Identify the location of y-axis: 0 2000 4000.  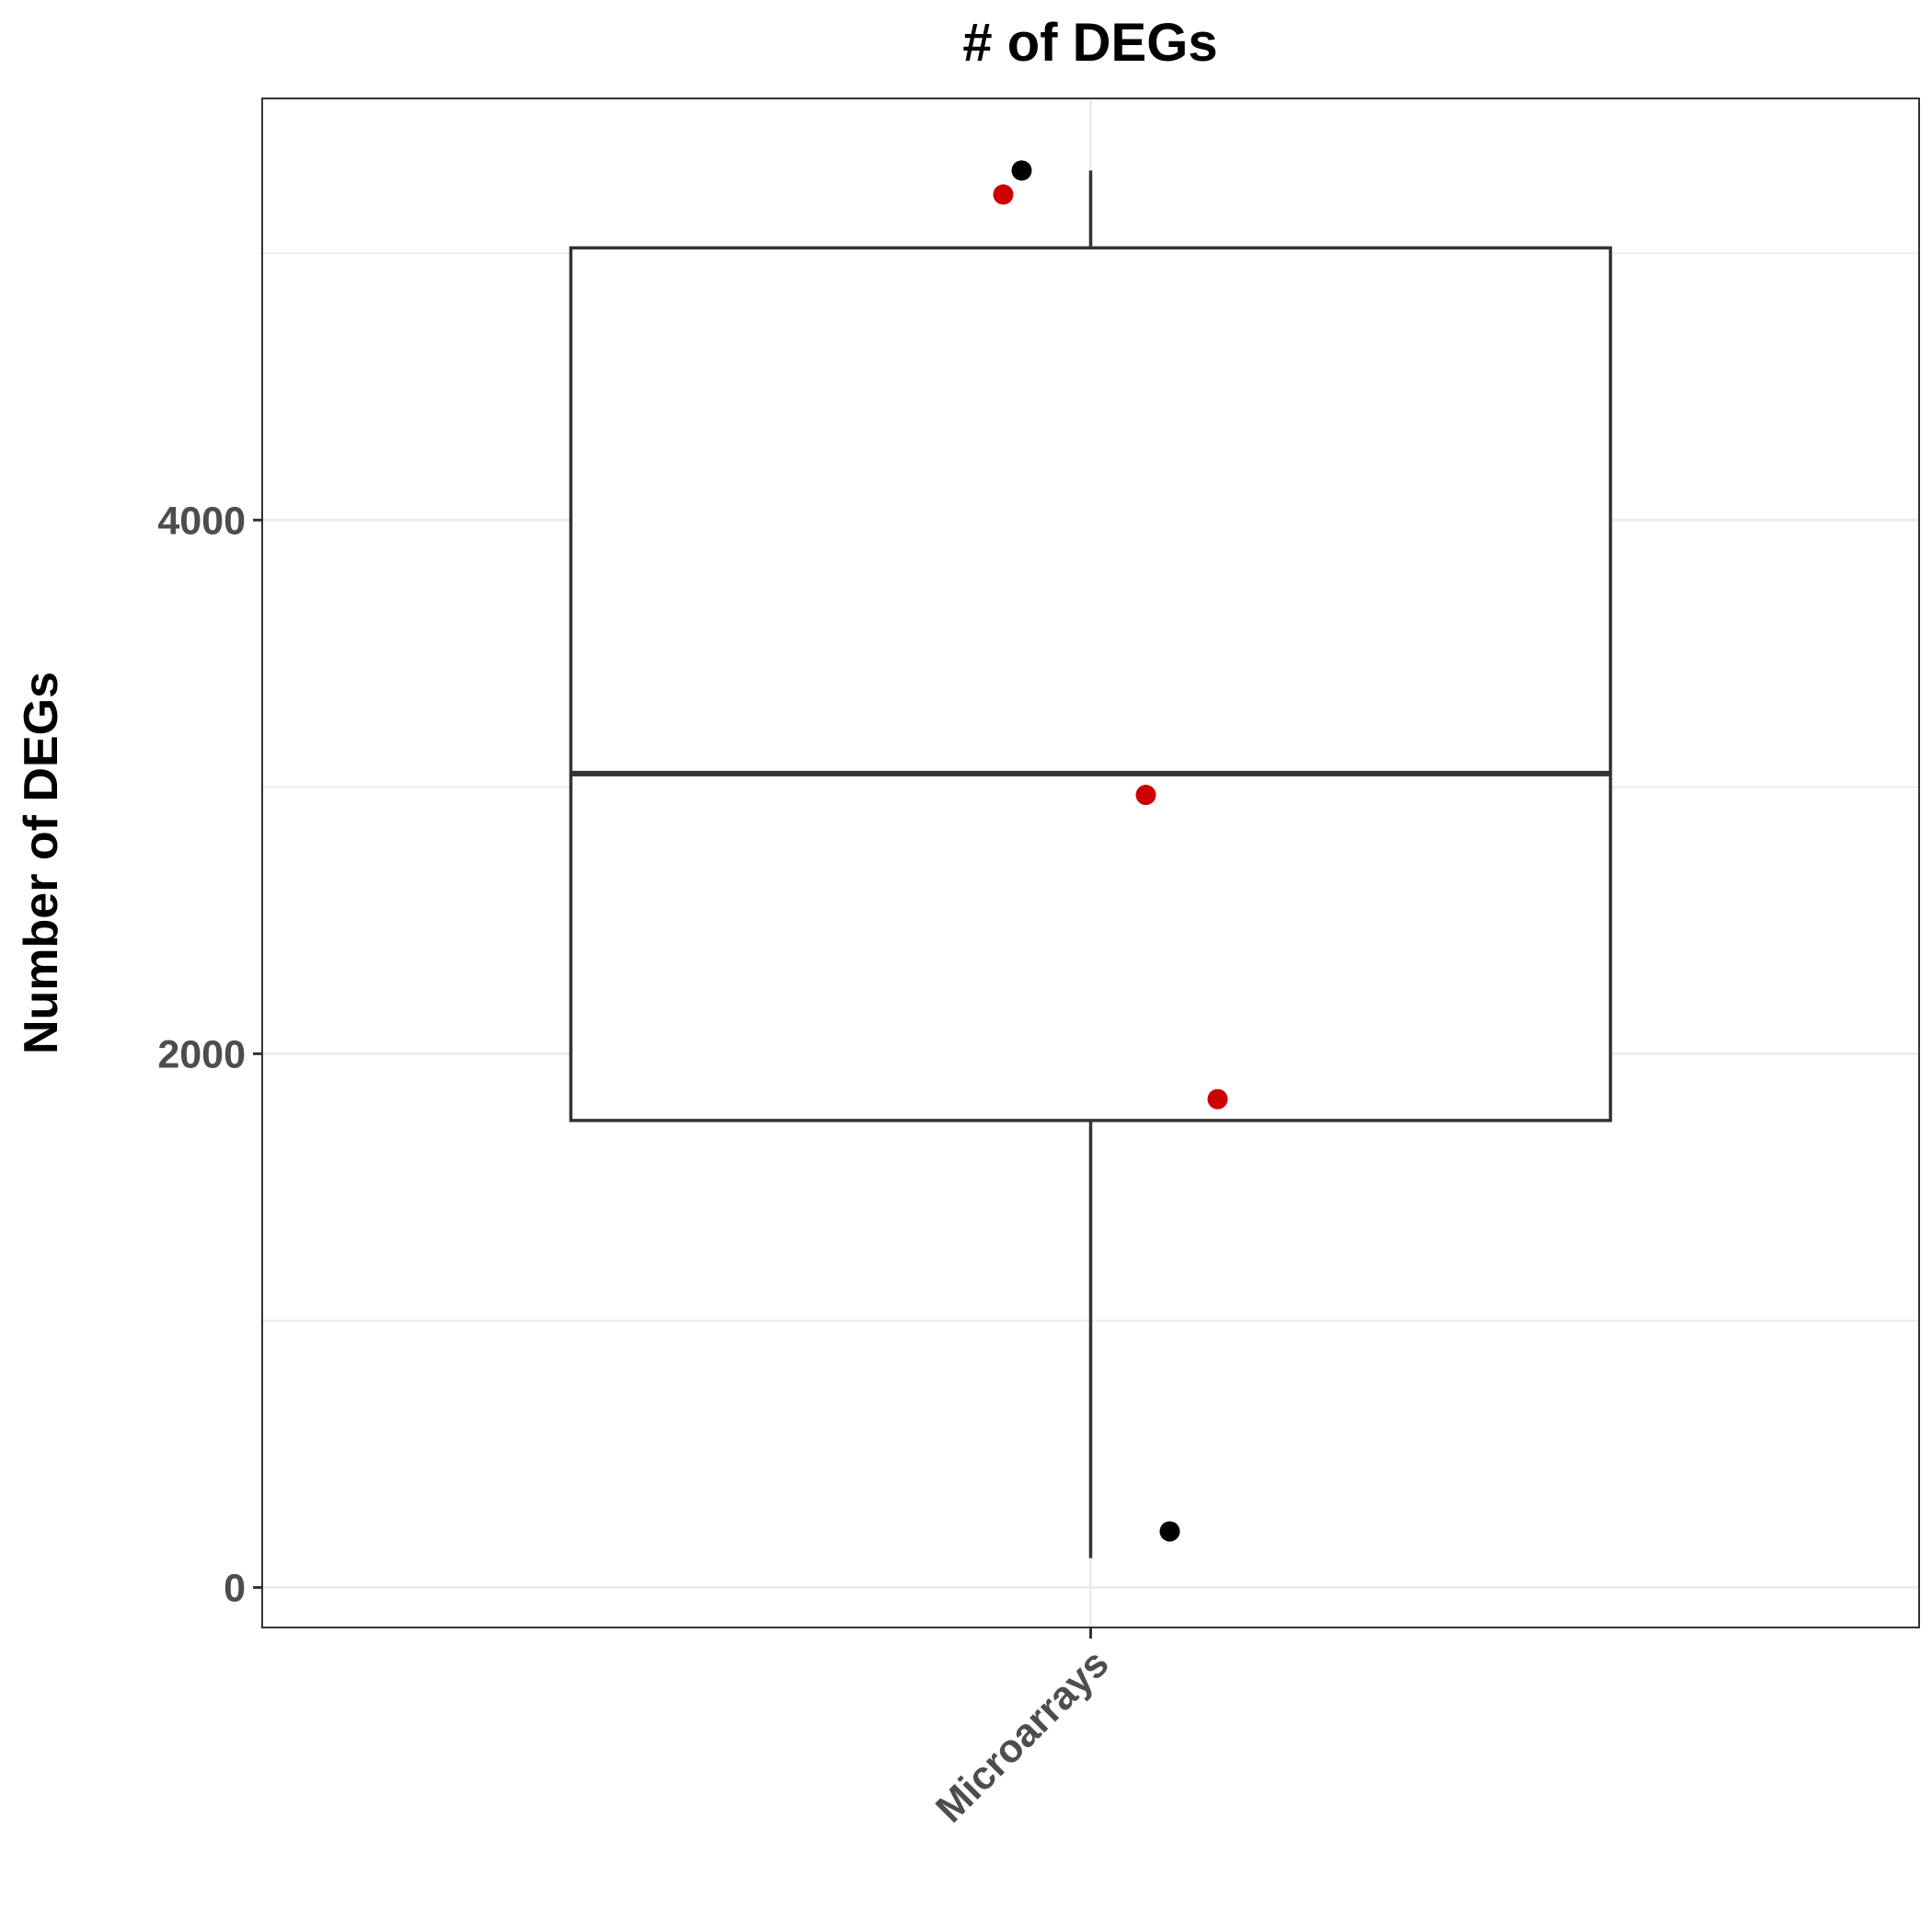
(209, 1054).